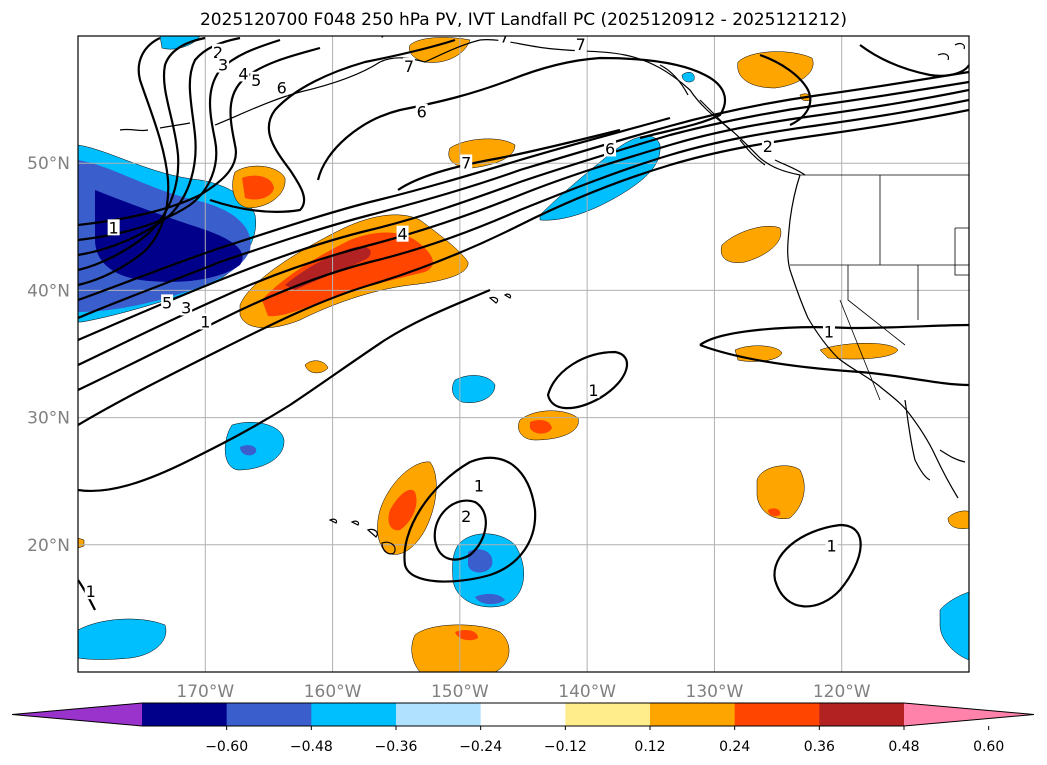 Image resolution: width=1047 pixels, height=765 pixels. I want to click on lat-tick-label: 40°N, so click(48, 291).